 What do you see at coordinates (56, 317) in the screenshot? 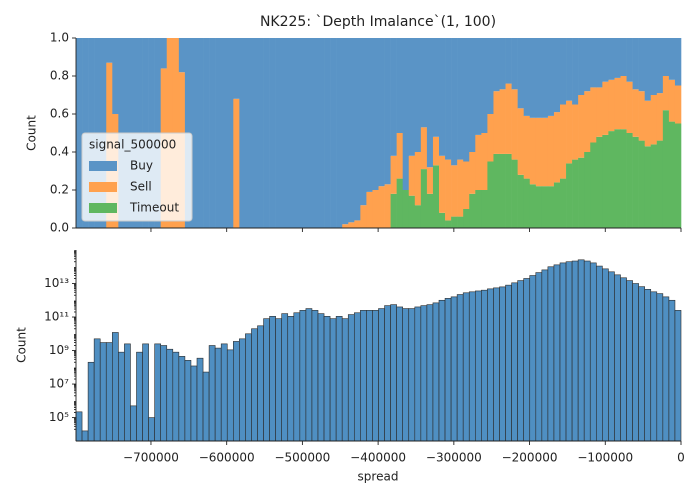
I see `y-tick-label: 10¹¹` at bounding box center [56, 317].